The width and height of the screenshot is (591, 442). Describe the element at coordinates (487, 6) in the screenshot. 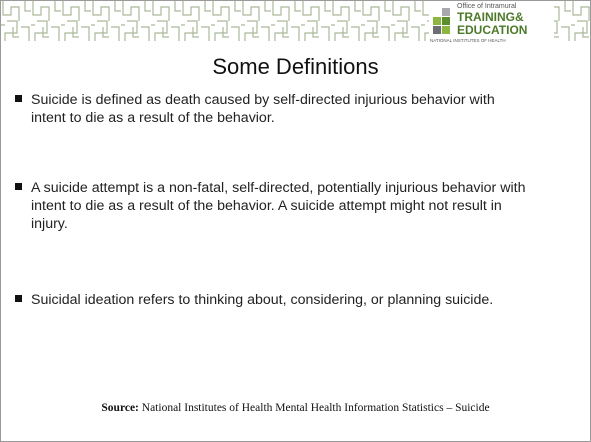

I see `logo-line1: Office of Intramural` at that location.